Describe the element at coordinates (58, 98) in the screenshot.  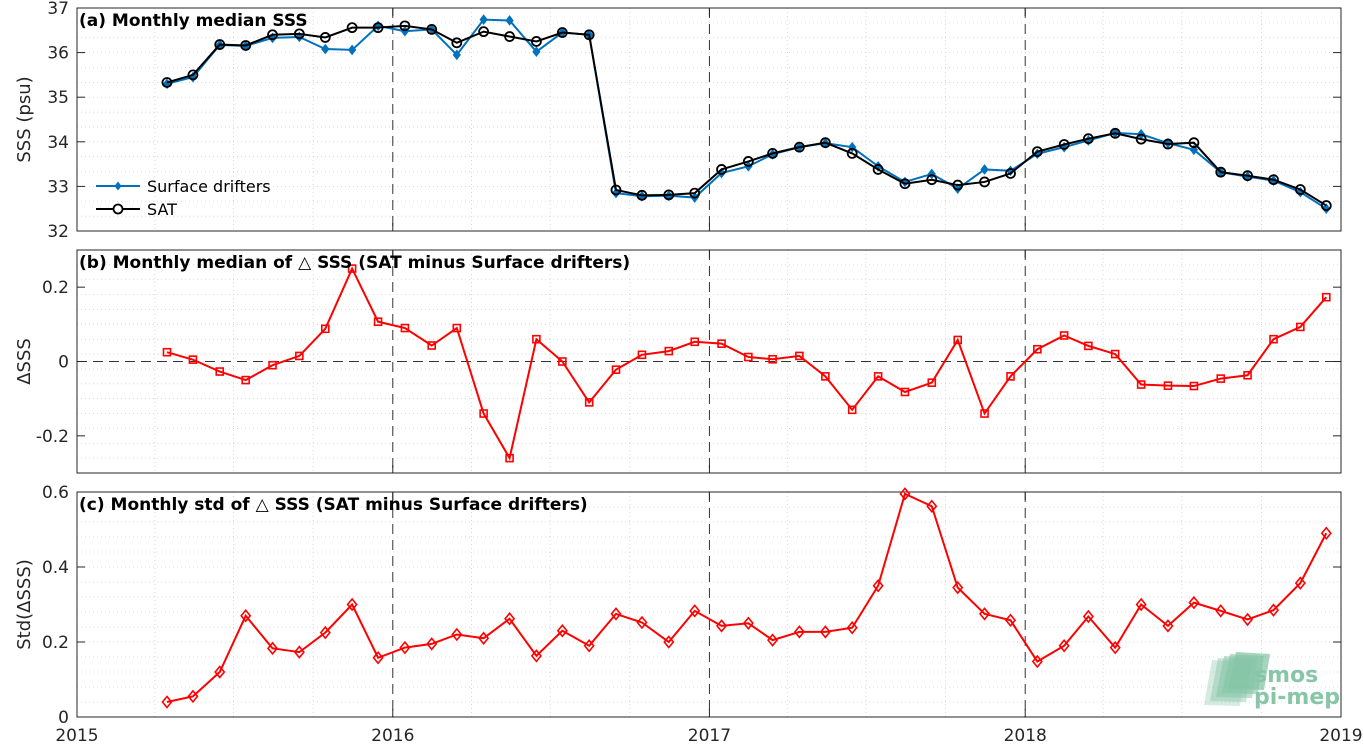
I see `y-tick-label: 35` at that location.